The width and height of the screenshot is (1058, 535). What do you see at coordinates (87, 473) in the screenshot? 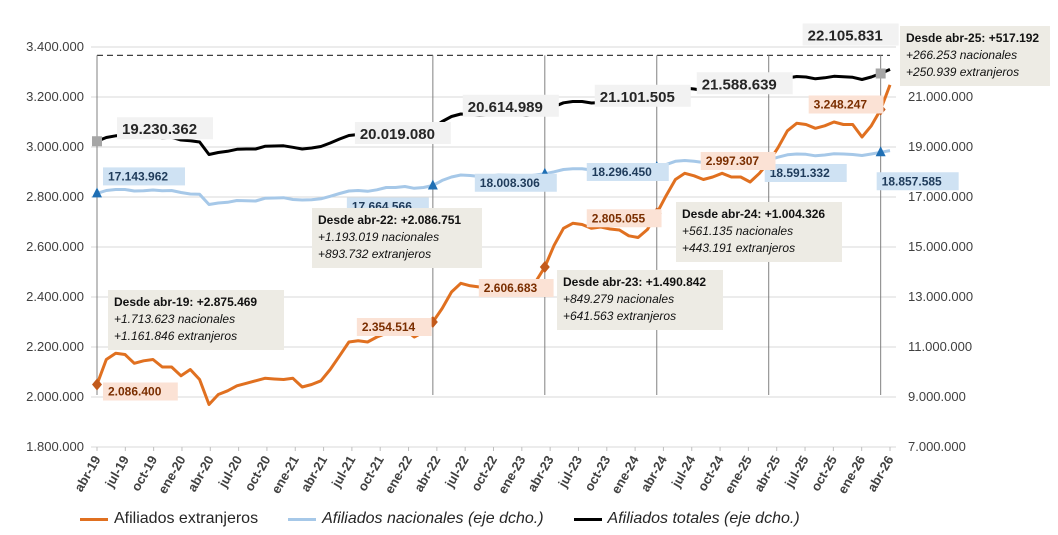
I see `x-tick-label: abr-19` at bounding box center [87, 473].